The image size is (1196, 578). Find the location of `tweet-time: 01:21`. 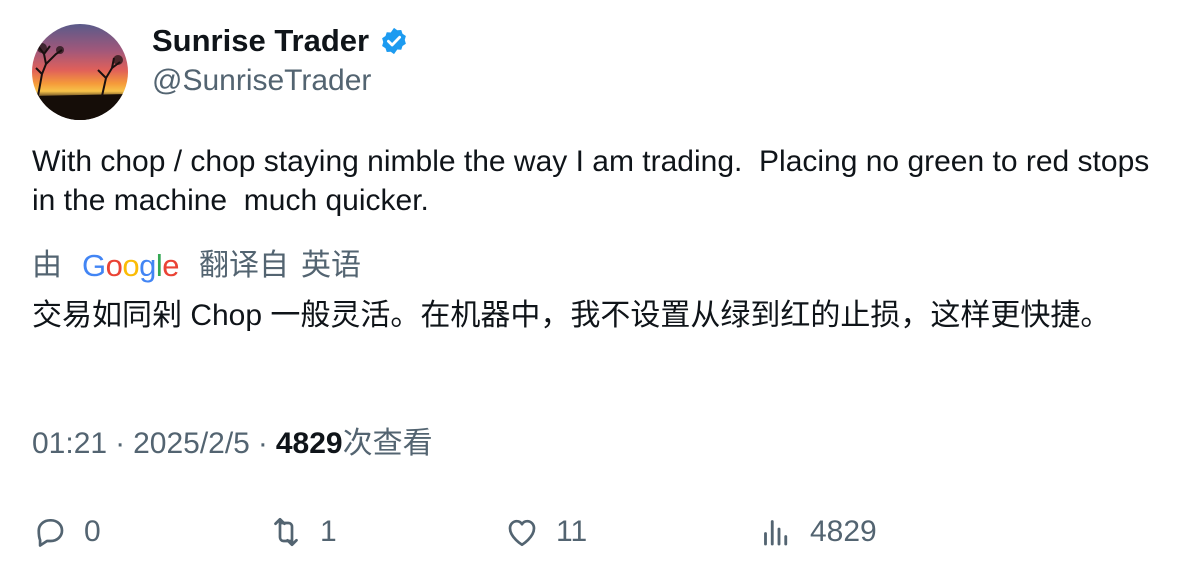

tweet-time: 01:21 is located at coordinates (70, 443).